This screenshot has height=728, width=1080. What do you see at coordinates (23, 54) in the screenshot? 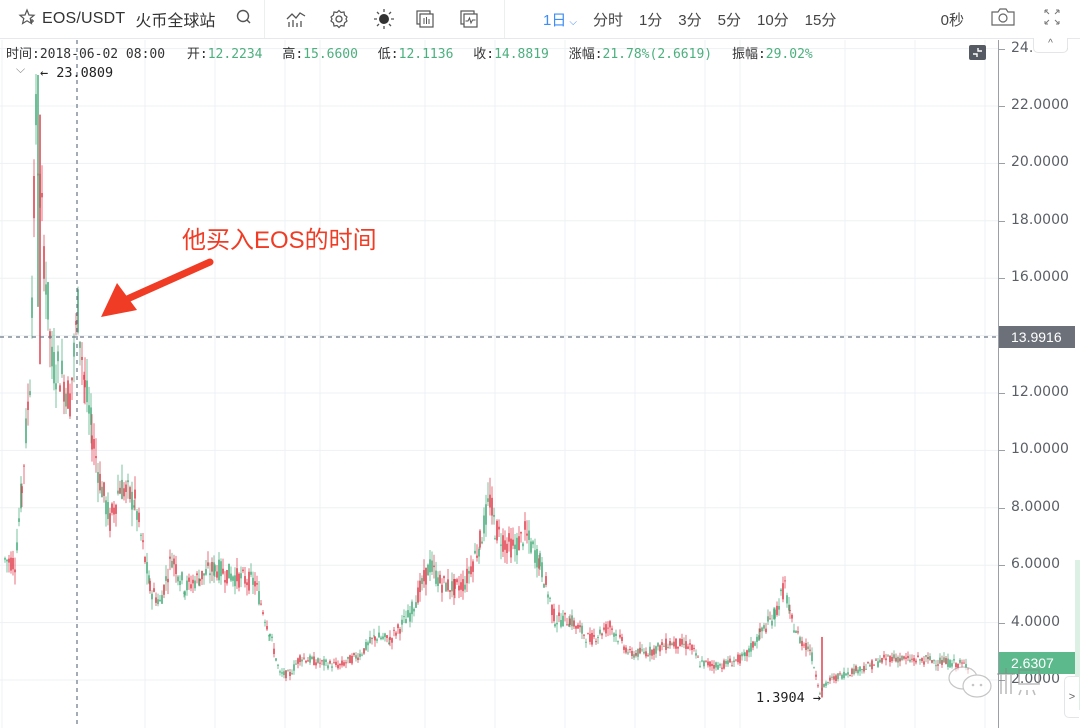
I see `time-label: 时间:` at bounding box center [23, 54].